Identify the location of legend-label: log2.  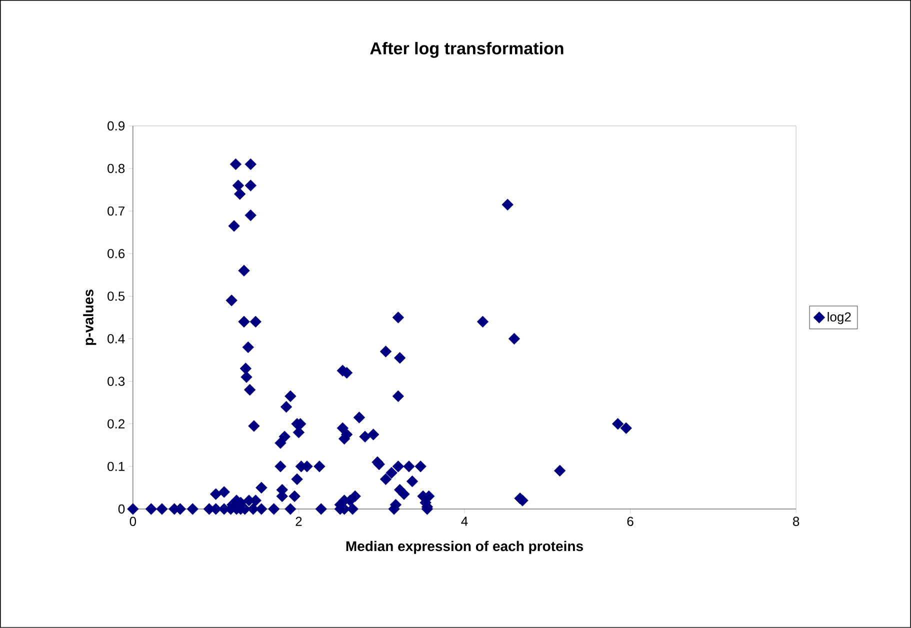
(839, 318).